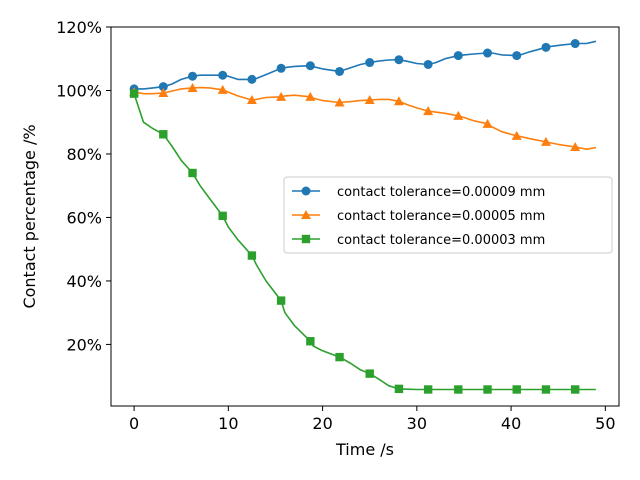 The height and width of the screenshot is (480, 640). Describe the element at coordinates (417, 423) in the screenshot. I see `x-tick-label: 30` at that location.